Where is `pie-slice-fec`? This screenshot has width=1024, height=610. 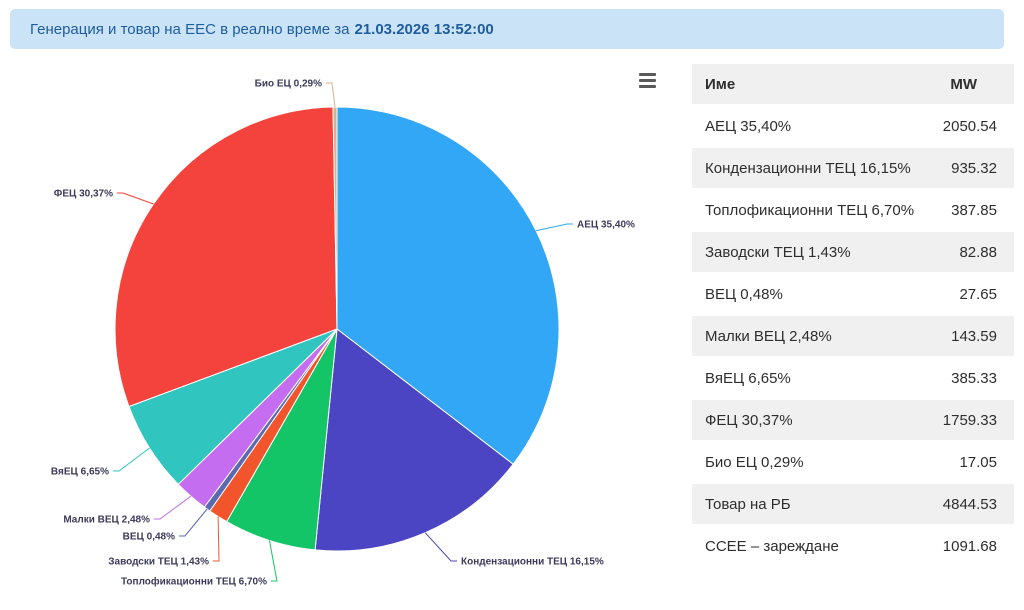 pie-slice-fec is located at coordinates (226, 257).